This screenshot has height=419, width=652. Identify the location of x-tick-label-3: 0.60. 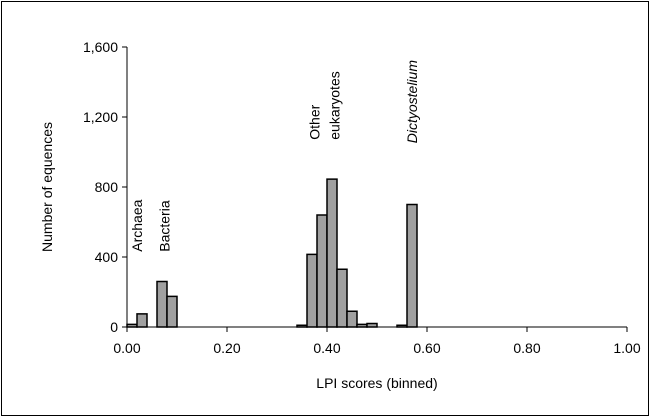
(426, 348).